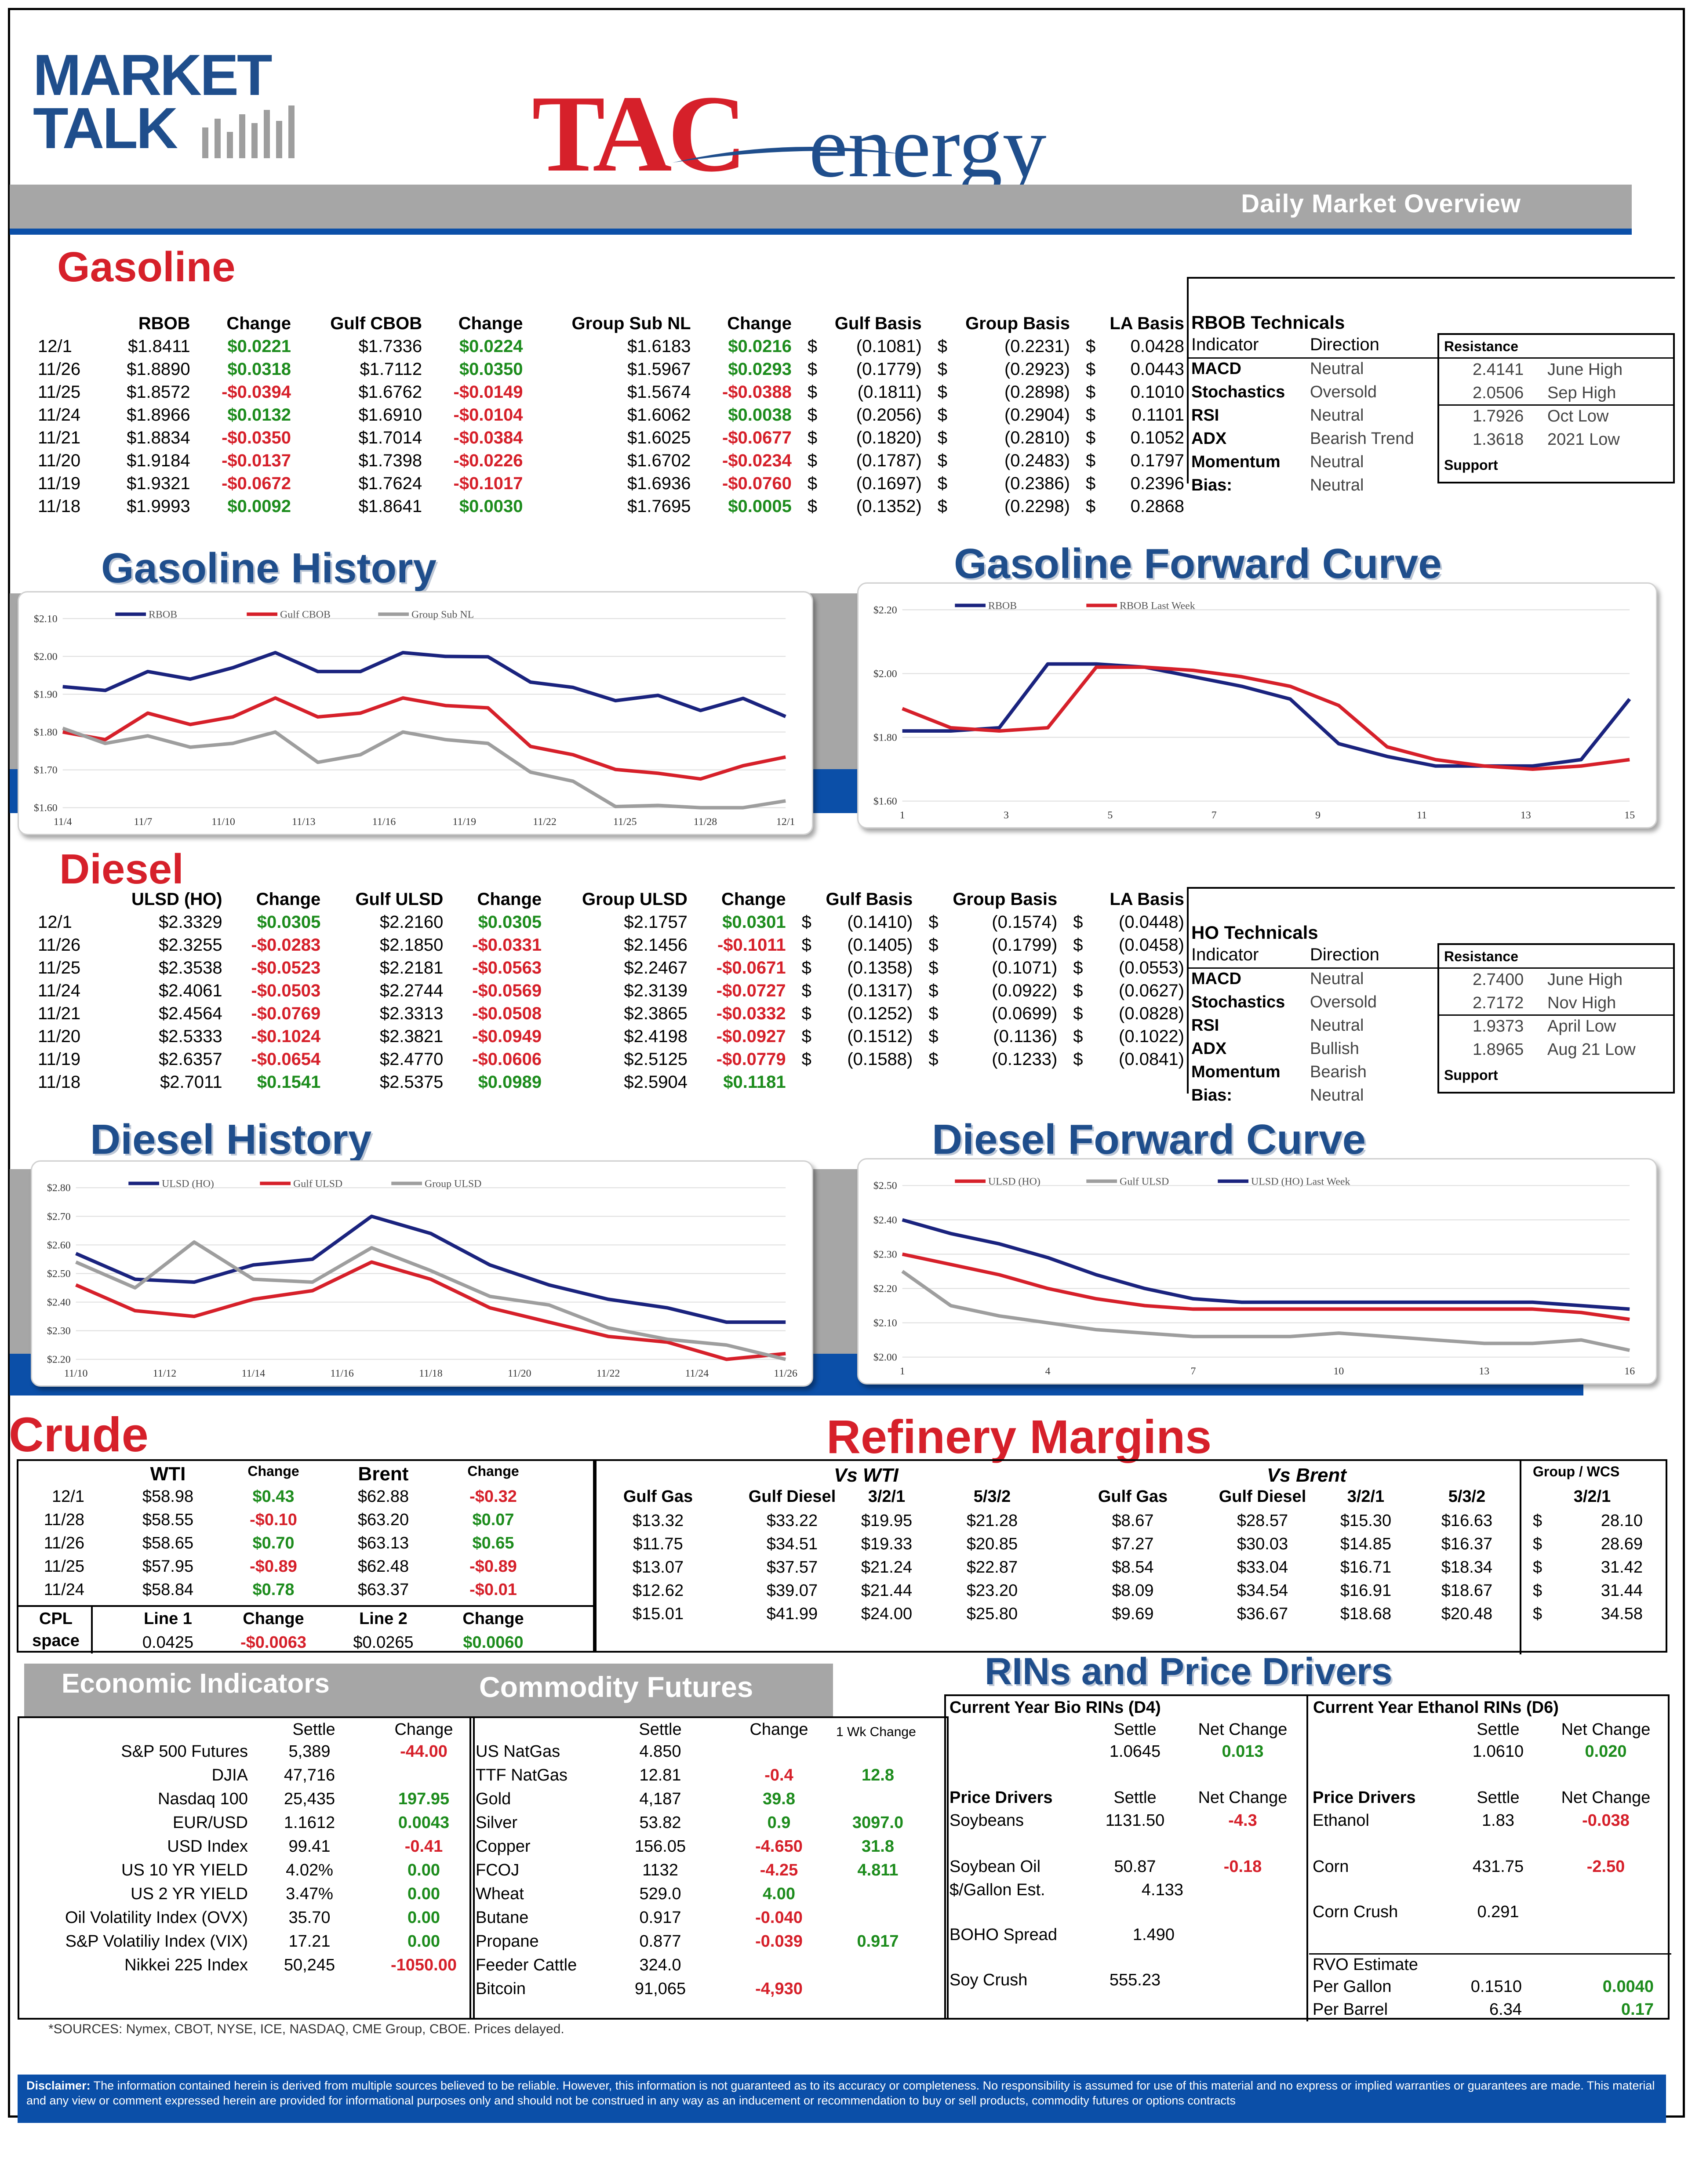 Image resolution: width=1688 pixels, height=2184 pixels. What do you see at coordinates (1467, 1590) in the screenshot?
I see `ref-cell: $18.67` at bounding box center [1467, 1590].